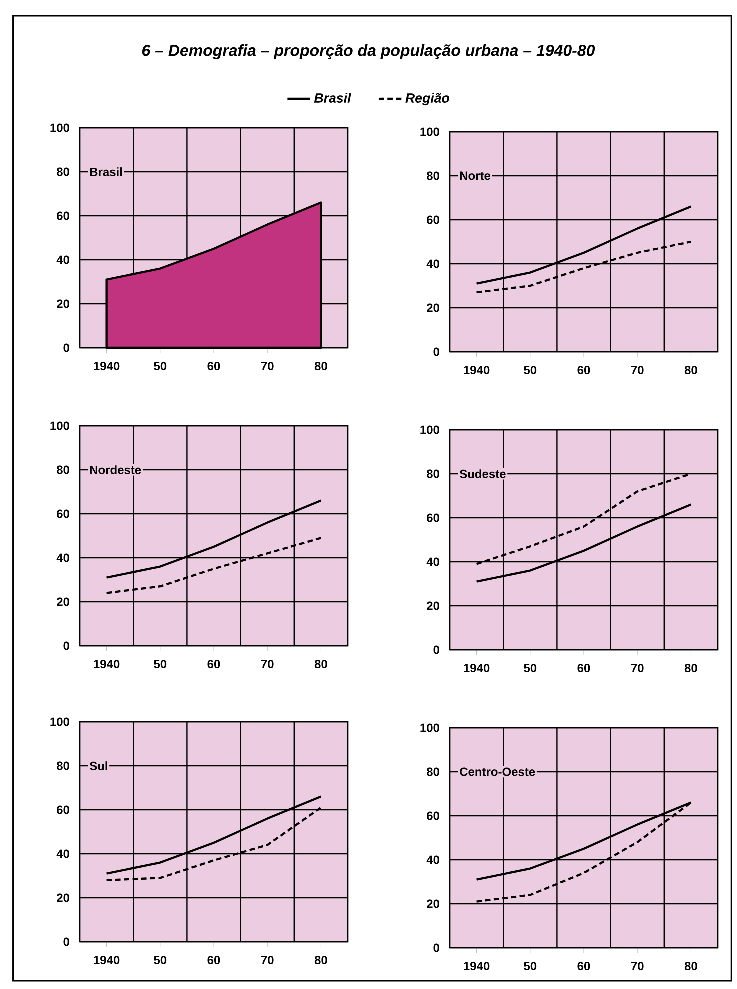 The image size is (737, 989). Describe the element at coordinates (428, 99) in the screenshot. I see `legend-label: Região` at that location.